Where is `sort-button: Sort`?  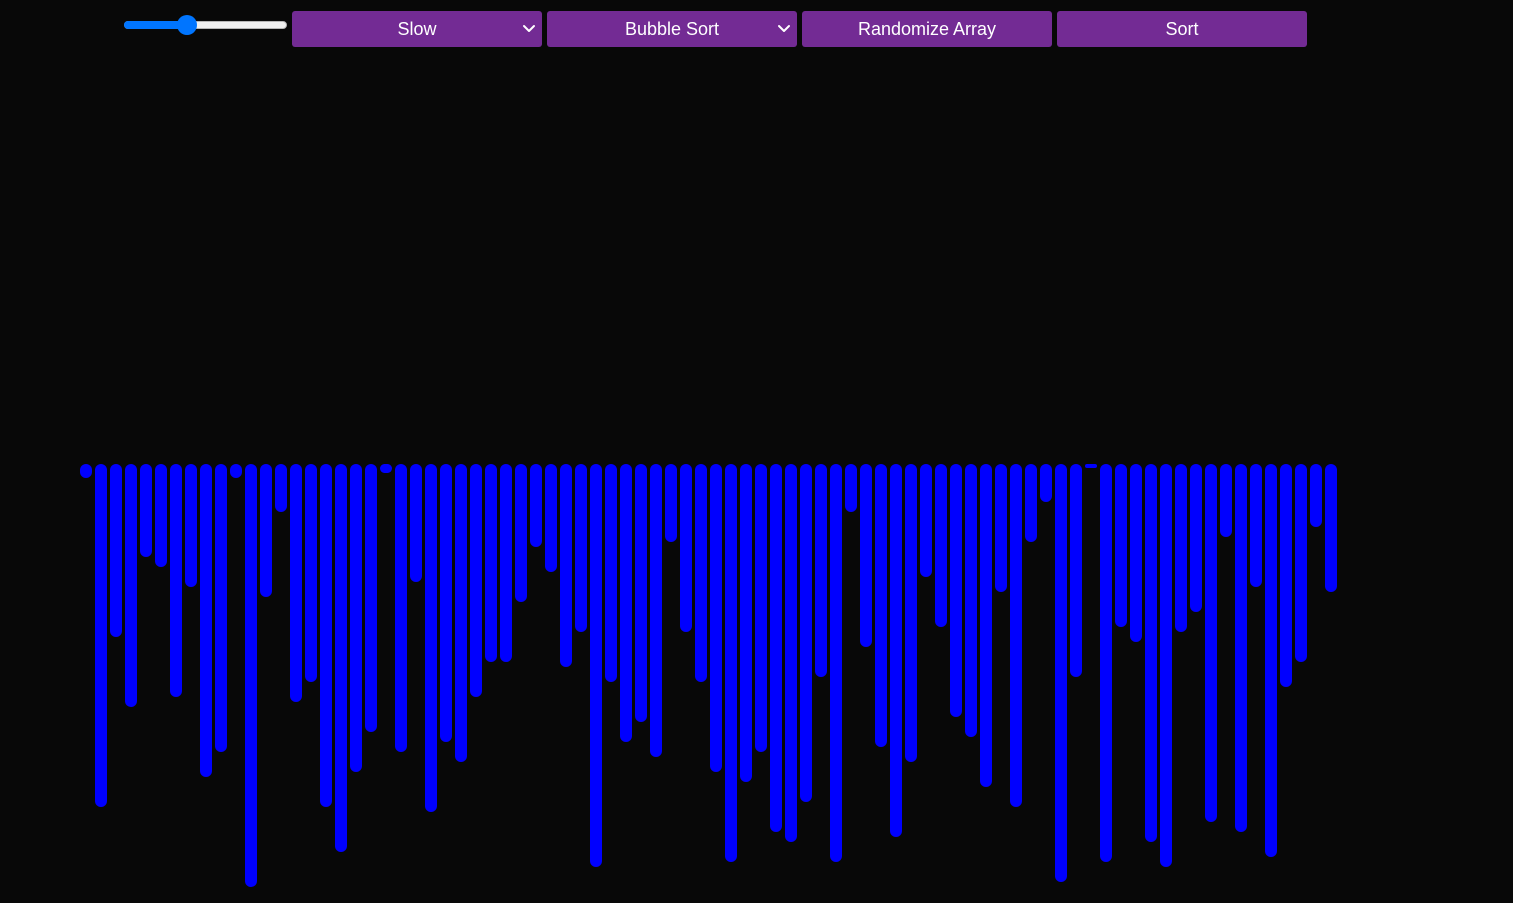 sort-button: Sort is located at coordinates (1182, 29).